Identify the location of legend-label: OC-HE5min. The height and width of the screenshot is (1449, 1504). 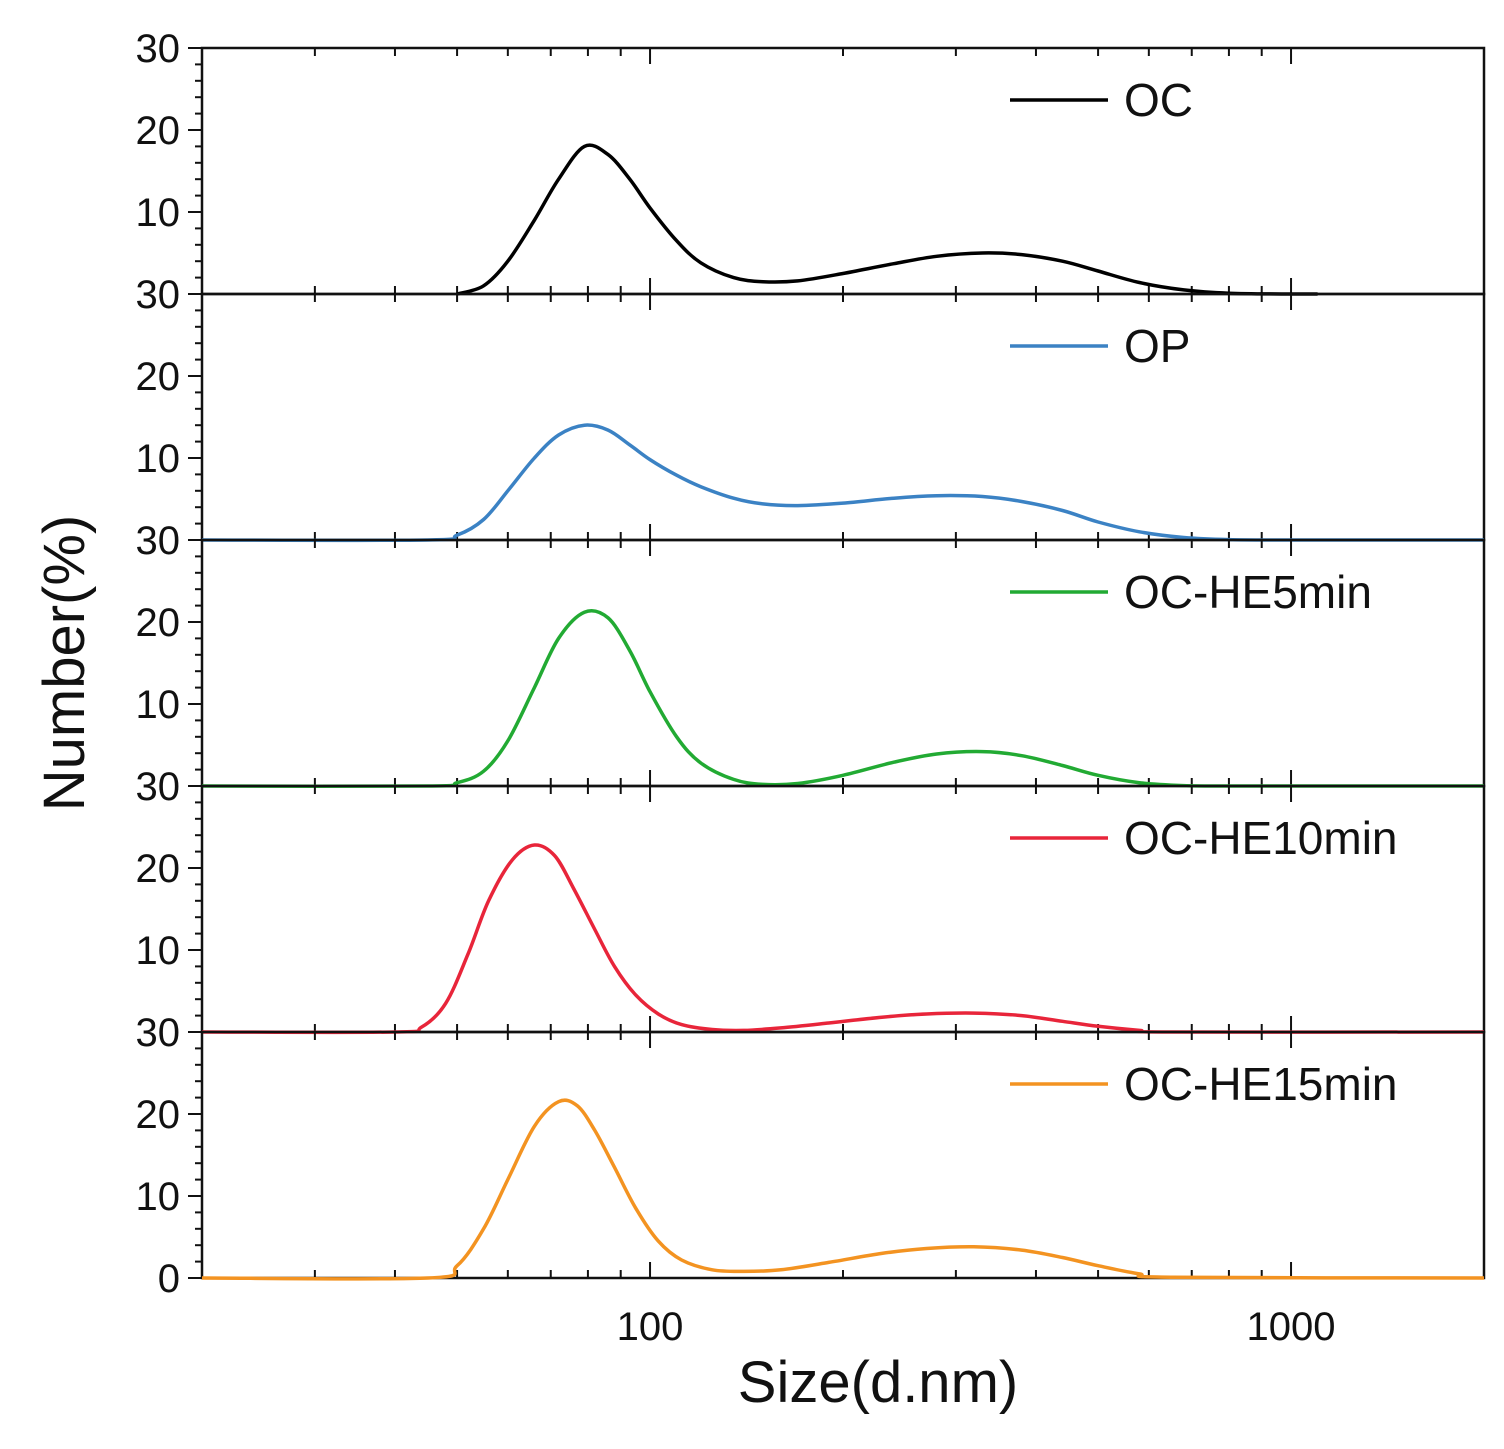
(1248, 592).